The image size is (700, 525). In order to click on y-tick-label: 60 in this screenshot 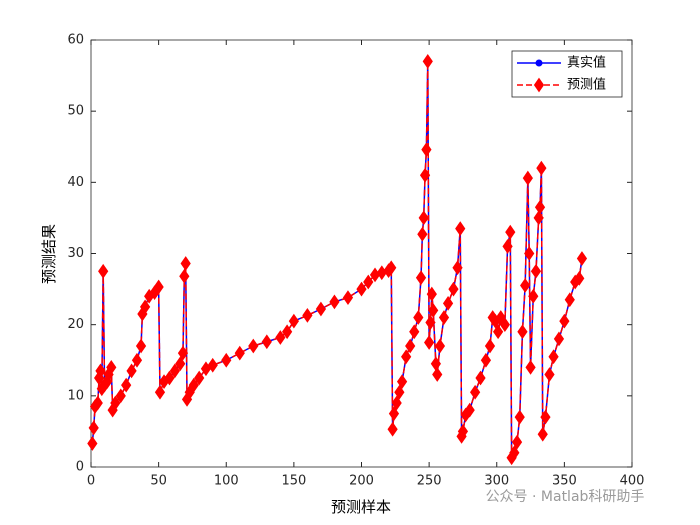, I will do `click(75, 40)`.